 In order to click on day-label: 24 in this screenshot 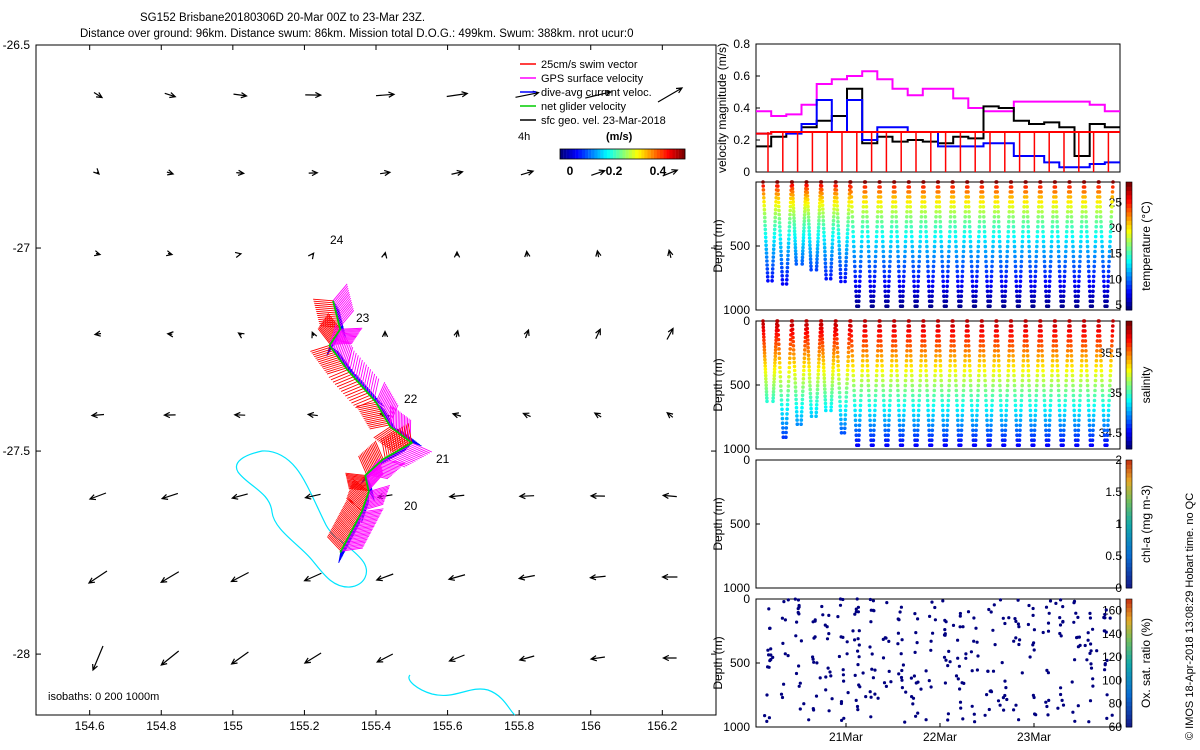, I will do `click(337, 240)`.